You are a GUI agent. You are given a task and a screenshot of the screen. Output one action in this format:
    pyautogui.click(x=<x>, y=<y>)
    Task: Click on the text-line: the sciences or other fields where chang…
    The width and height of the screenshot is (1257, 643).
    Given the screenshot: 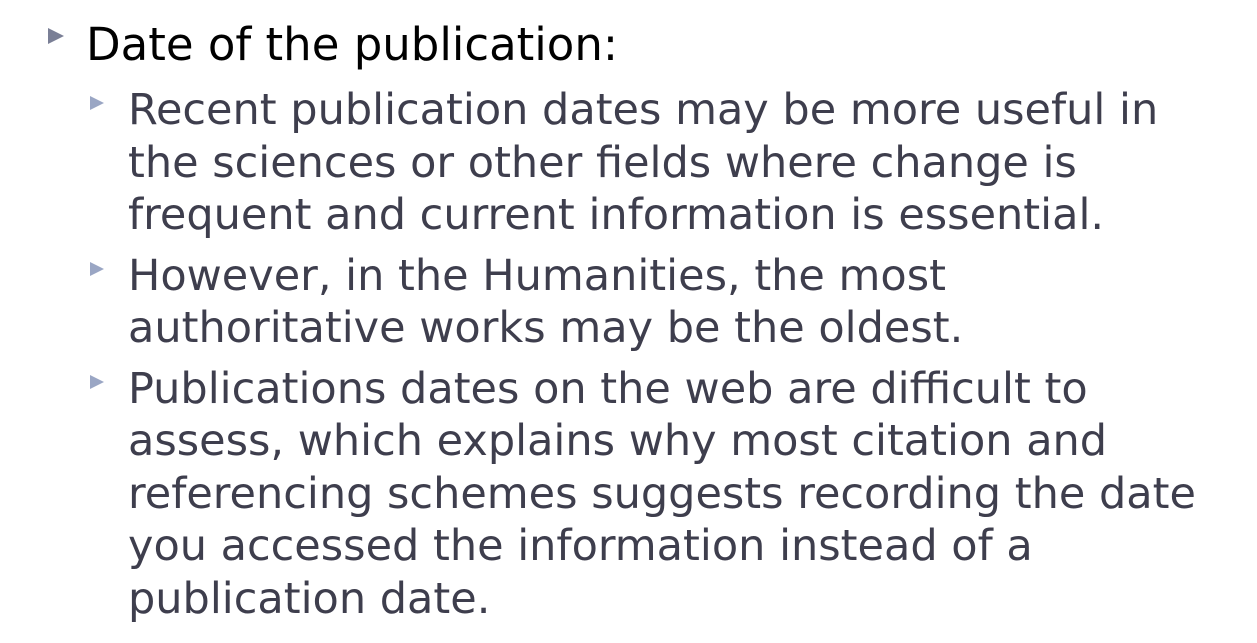 What is the action you would take?
    pyautogui.click(x=602, y=162)
    